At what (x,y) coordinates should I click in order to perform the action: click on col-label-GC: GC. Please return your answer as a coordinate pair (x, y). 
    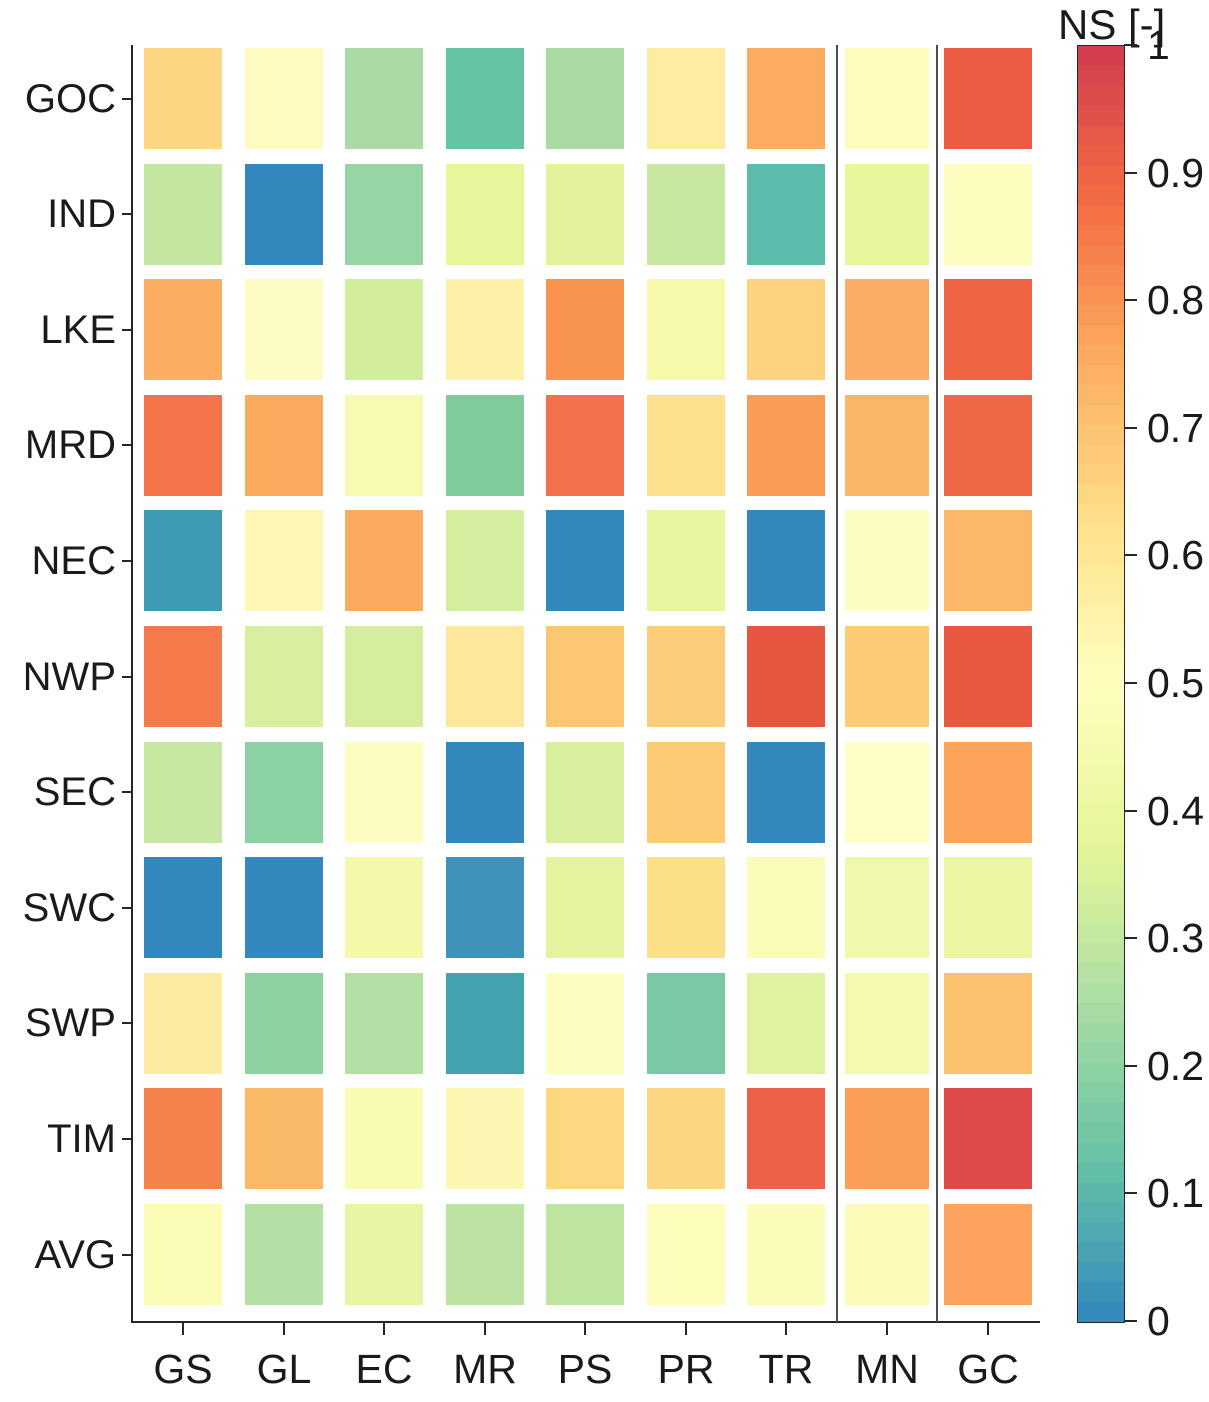
    Looking at the image, I should click on (988, 1369).